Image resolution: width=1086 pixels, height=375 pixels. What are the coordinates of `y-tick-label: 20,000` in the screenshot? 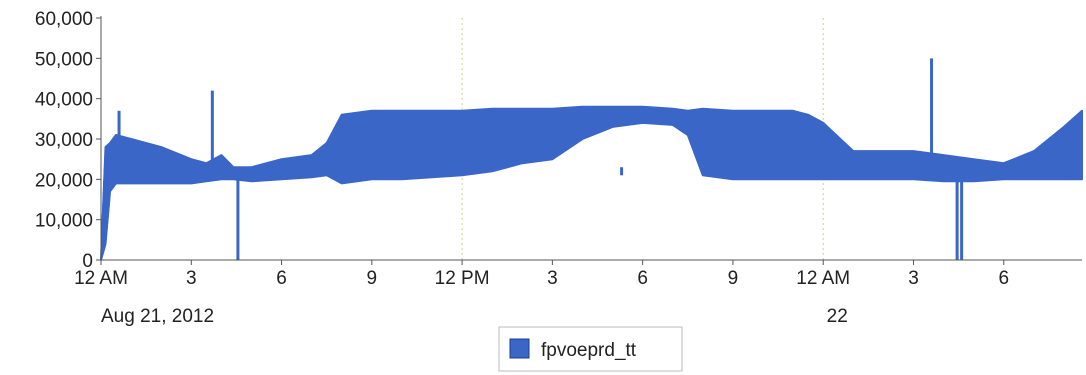 It's located at (64, 180).